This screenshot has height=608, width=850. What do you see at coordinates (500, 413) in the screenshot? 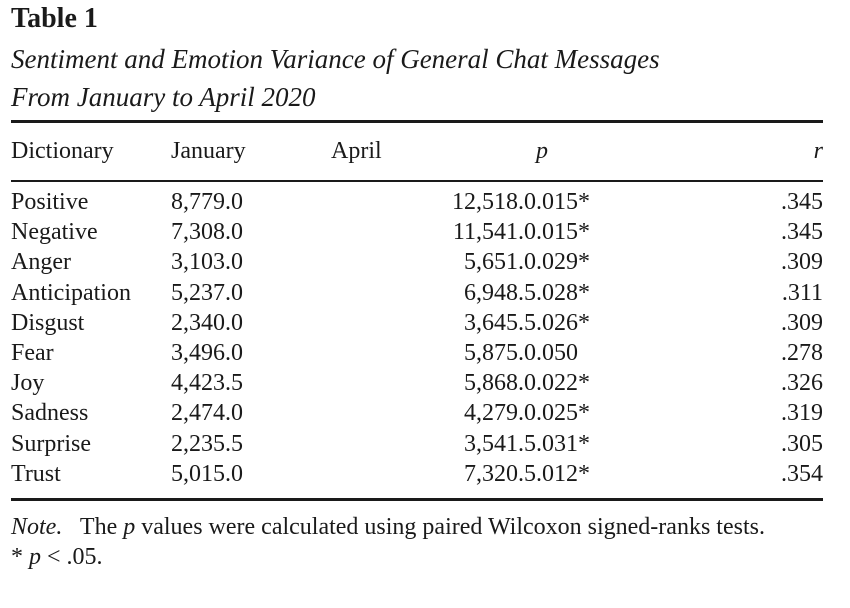
I see `cell-april-value: 4,279.0` at bounding box center [500, 413].